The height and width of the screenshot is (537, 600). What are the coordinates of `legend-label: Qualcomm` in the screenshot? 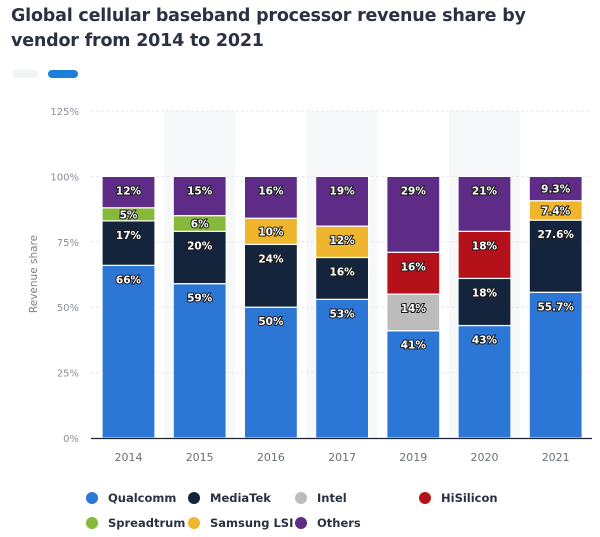 It's located at (142, 498).